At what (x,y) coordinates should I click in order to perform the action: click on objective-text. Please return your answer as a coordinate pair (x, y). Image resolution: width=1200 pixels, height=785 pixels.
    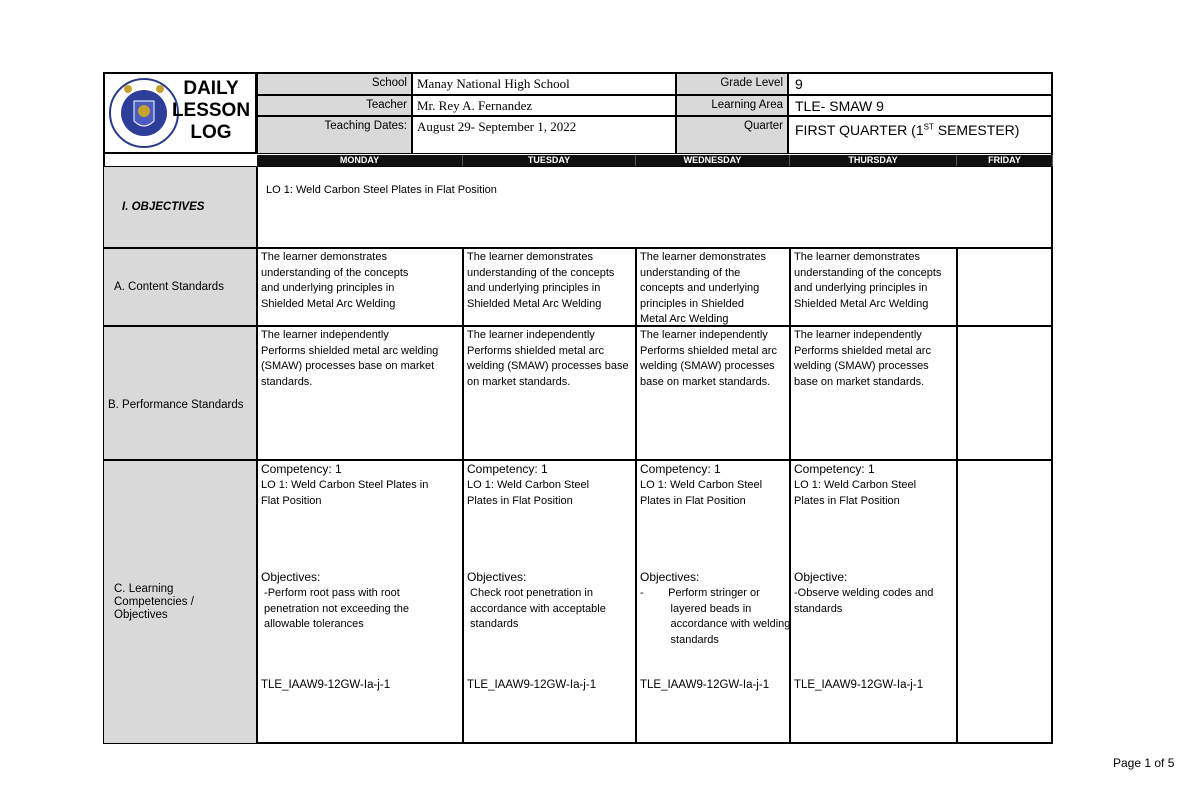
    Looking at the image, I should click on (961, 586).